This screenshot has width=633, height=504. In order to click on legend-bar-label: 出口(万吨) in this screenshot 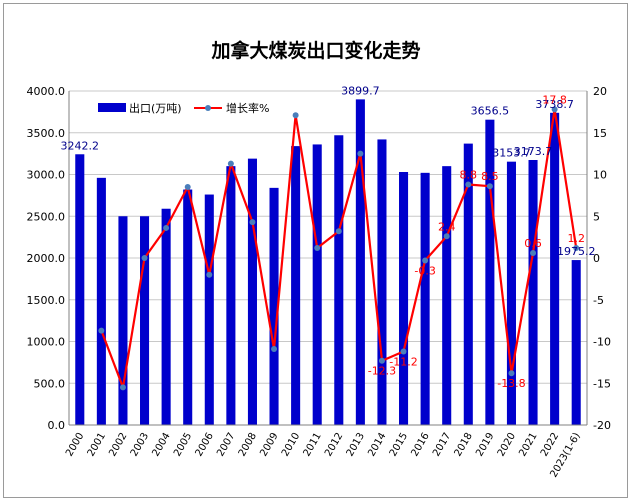, I will do `click(155, 108)`.